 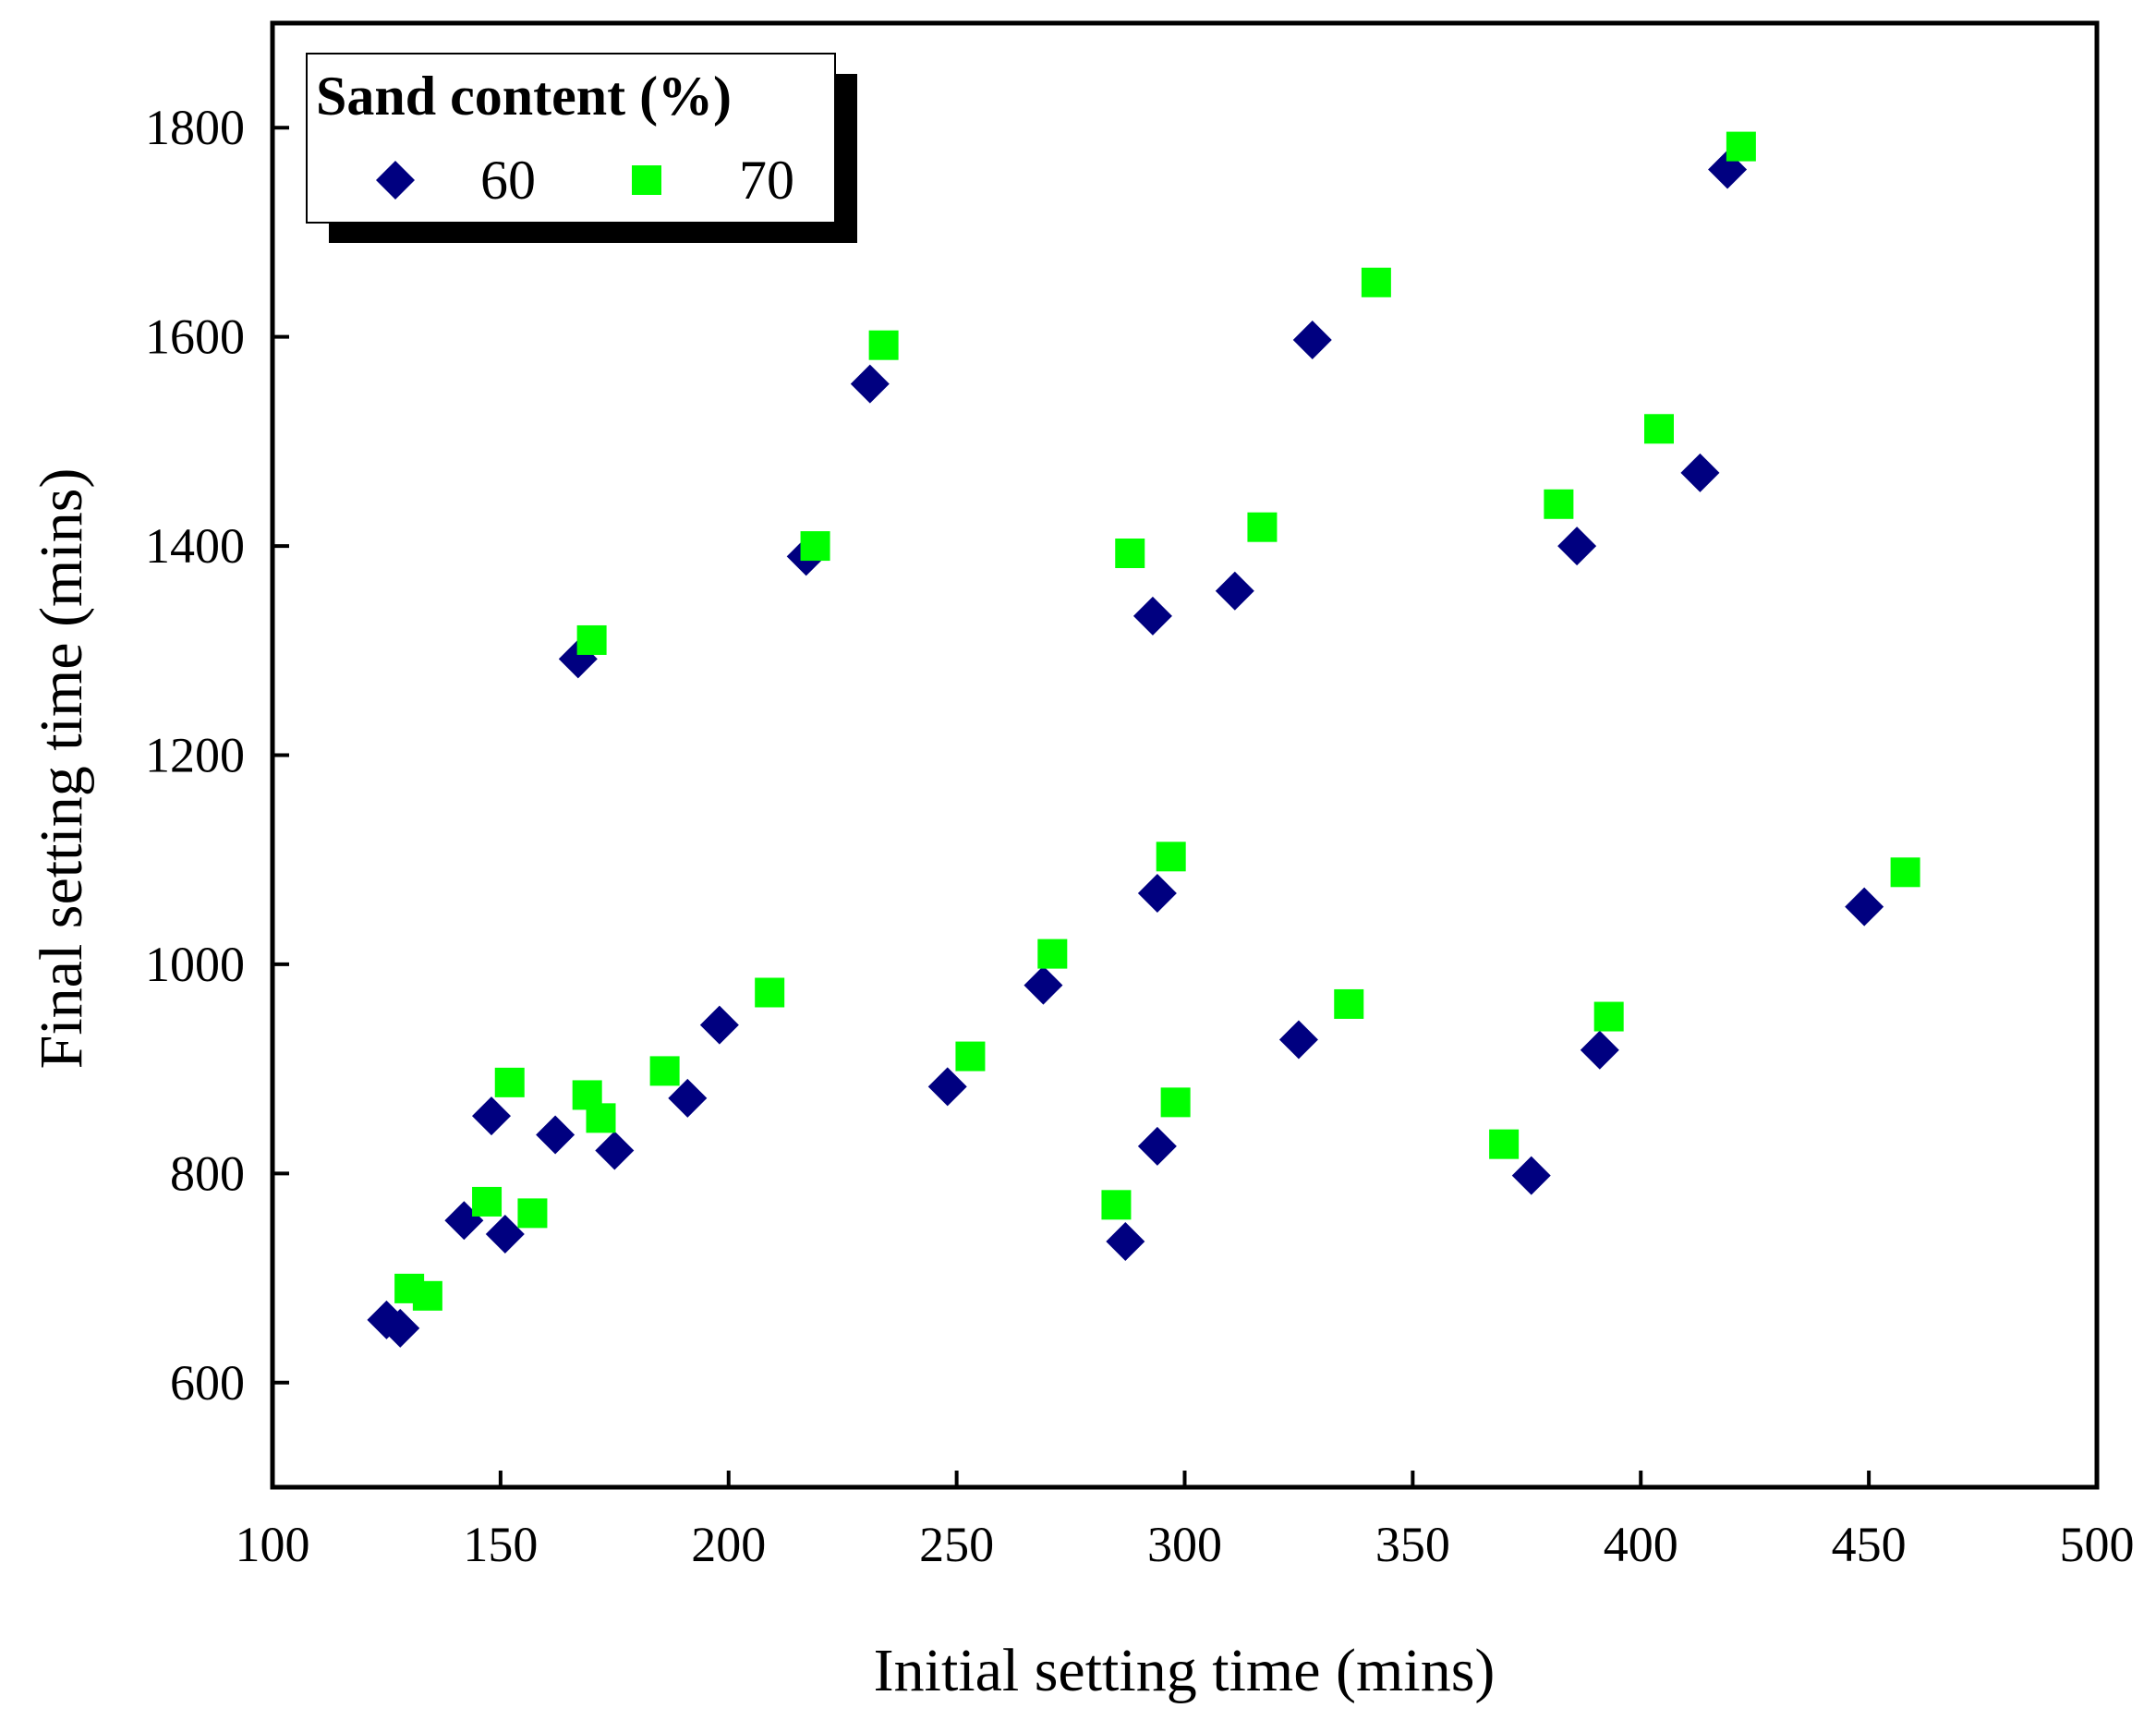 What do you see at coordinates (195, 964) in the screenshot?
I see `y-tick-label: 1000` at bounding box center [195, 964].